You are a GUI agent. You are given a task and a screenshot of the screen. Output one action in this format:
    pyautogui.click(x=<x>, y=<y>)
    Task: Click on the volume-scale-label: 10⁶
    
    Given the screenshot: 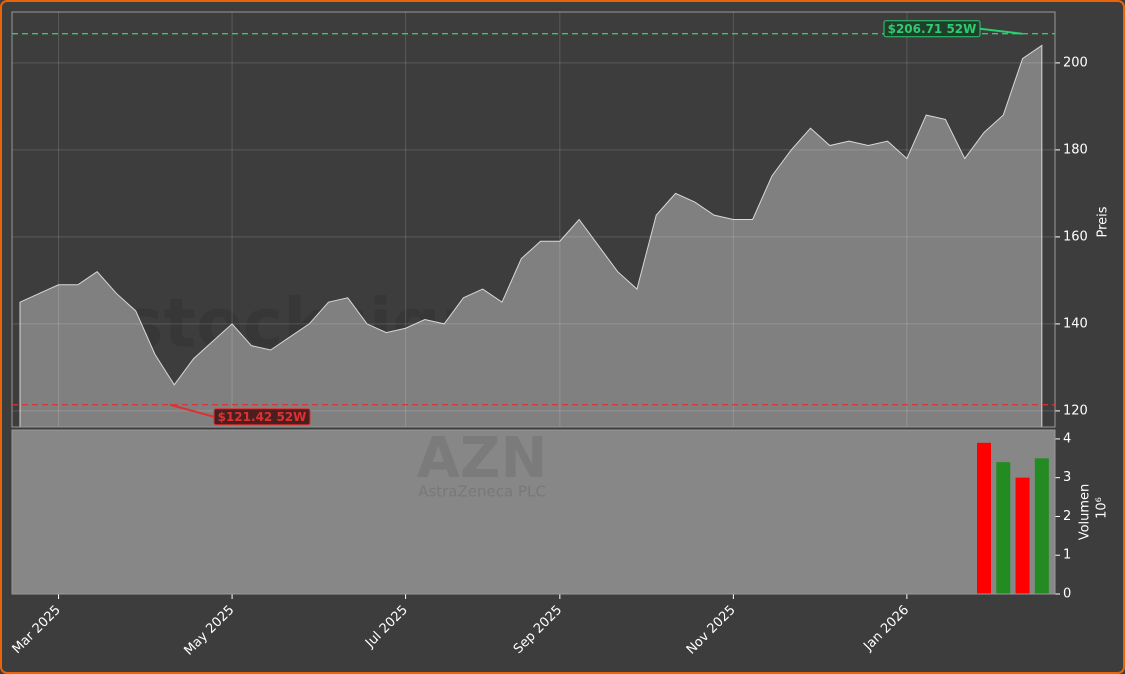 What is the action you would take?
    pyautogui.click(x=1102, y=508)
    